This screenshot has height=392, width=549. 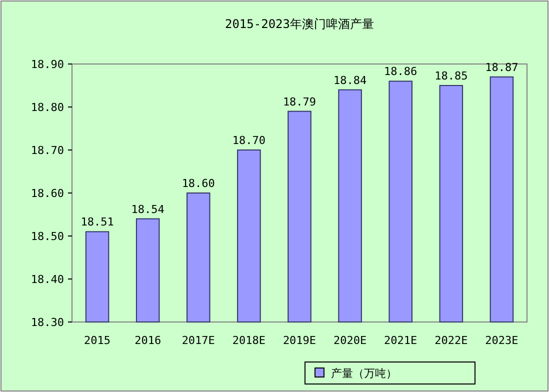 I want to click on y-tick-label: 18.30, so click(x=47, y=322).